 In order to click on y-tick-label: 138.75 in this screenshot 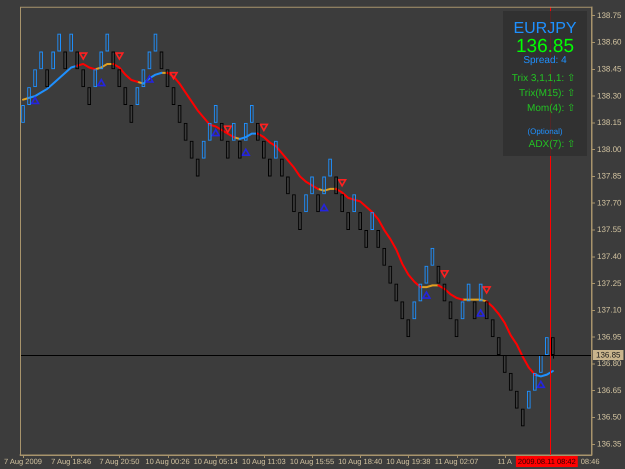, I will do `click(609, 15)`.